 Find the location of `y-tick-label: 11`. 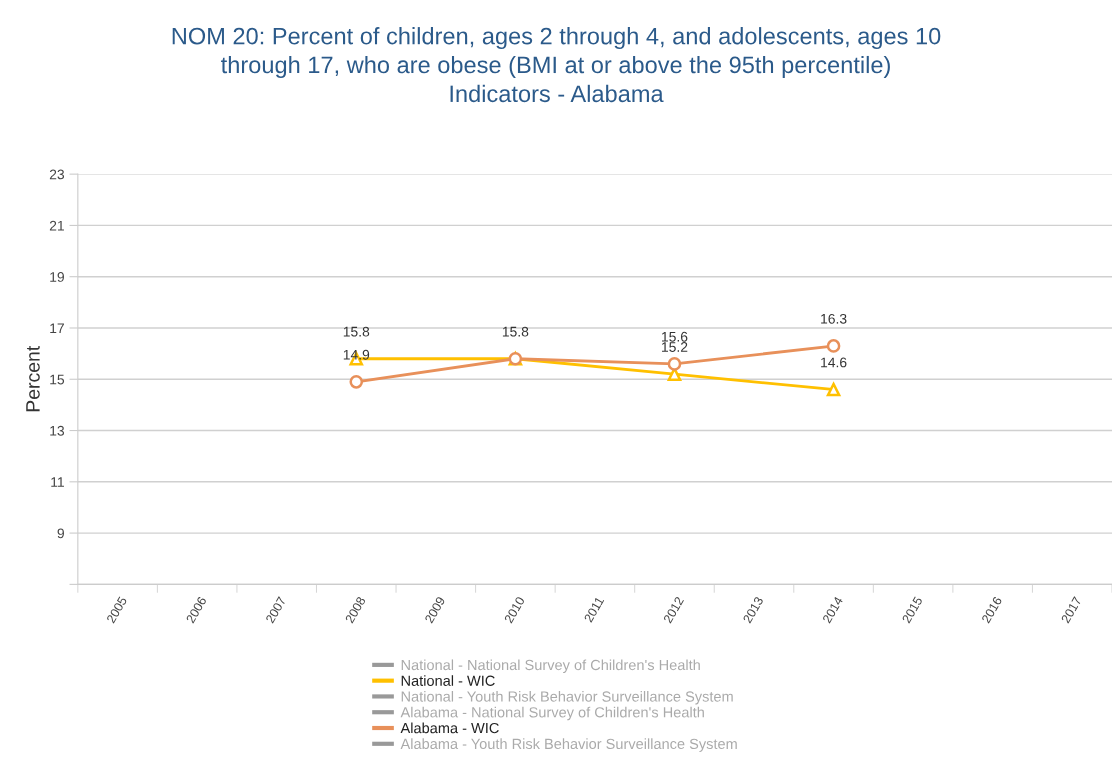

y-tick-label: 11 is located at coordinates (57, 482).